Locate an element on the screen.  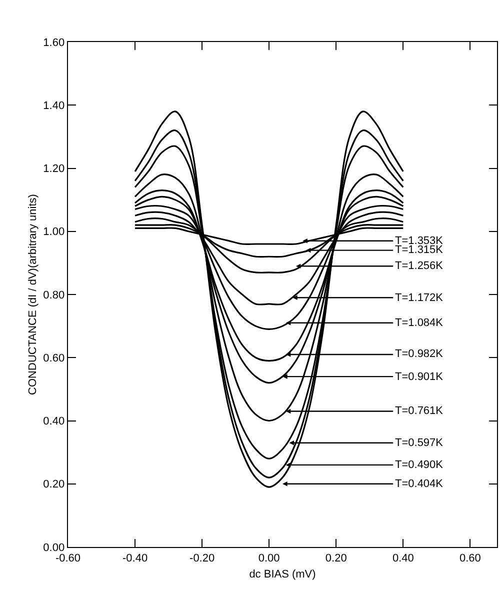
annotation: T=0.761K is located at coordinates (419, 411).